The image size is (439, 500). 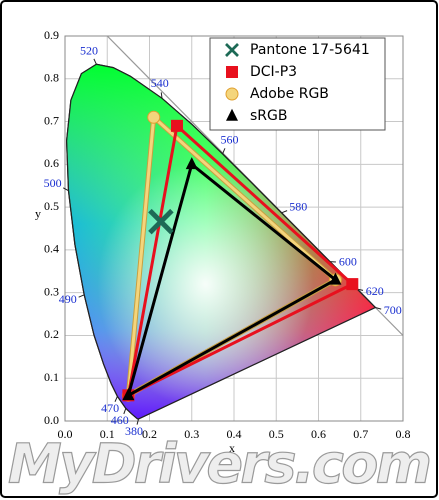 I want to click on x-tick-label: 0.7, so click(x=360, y=434).